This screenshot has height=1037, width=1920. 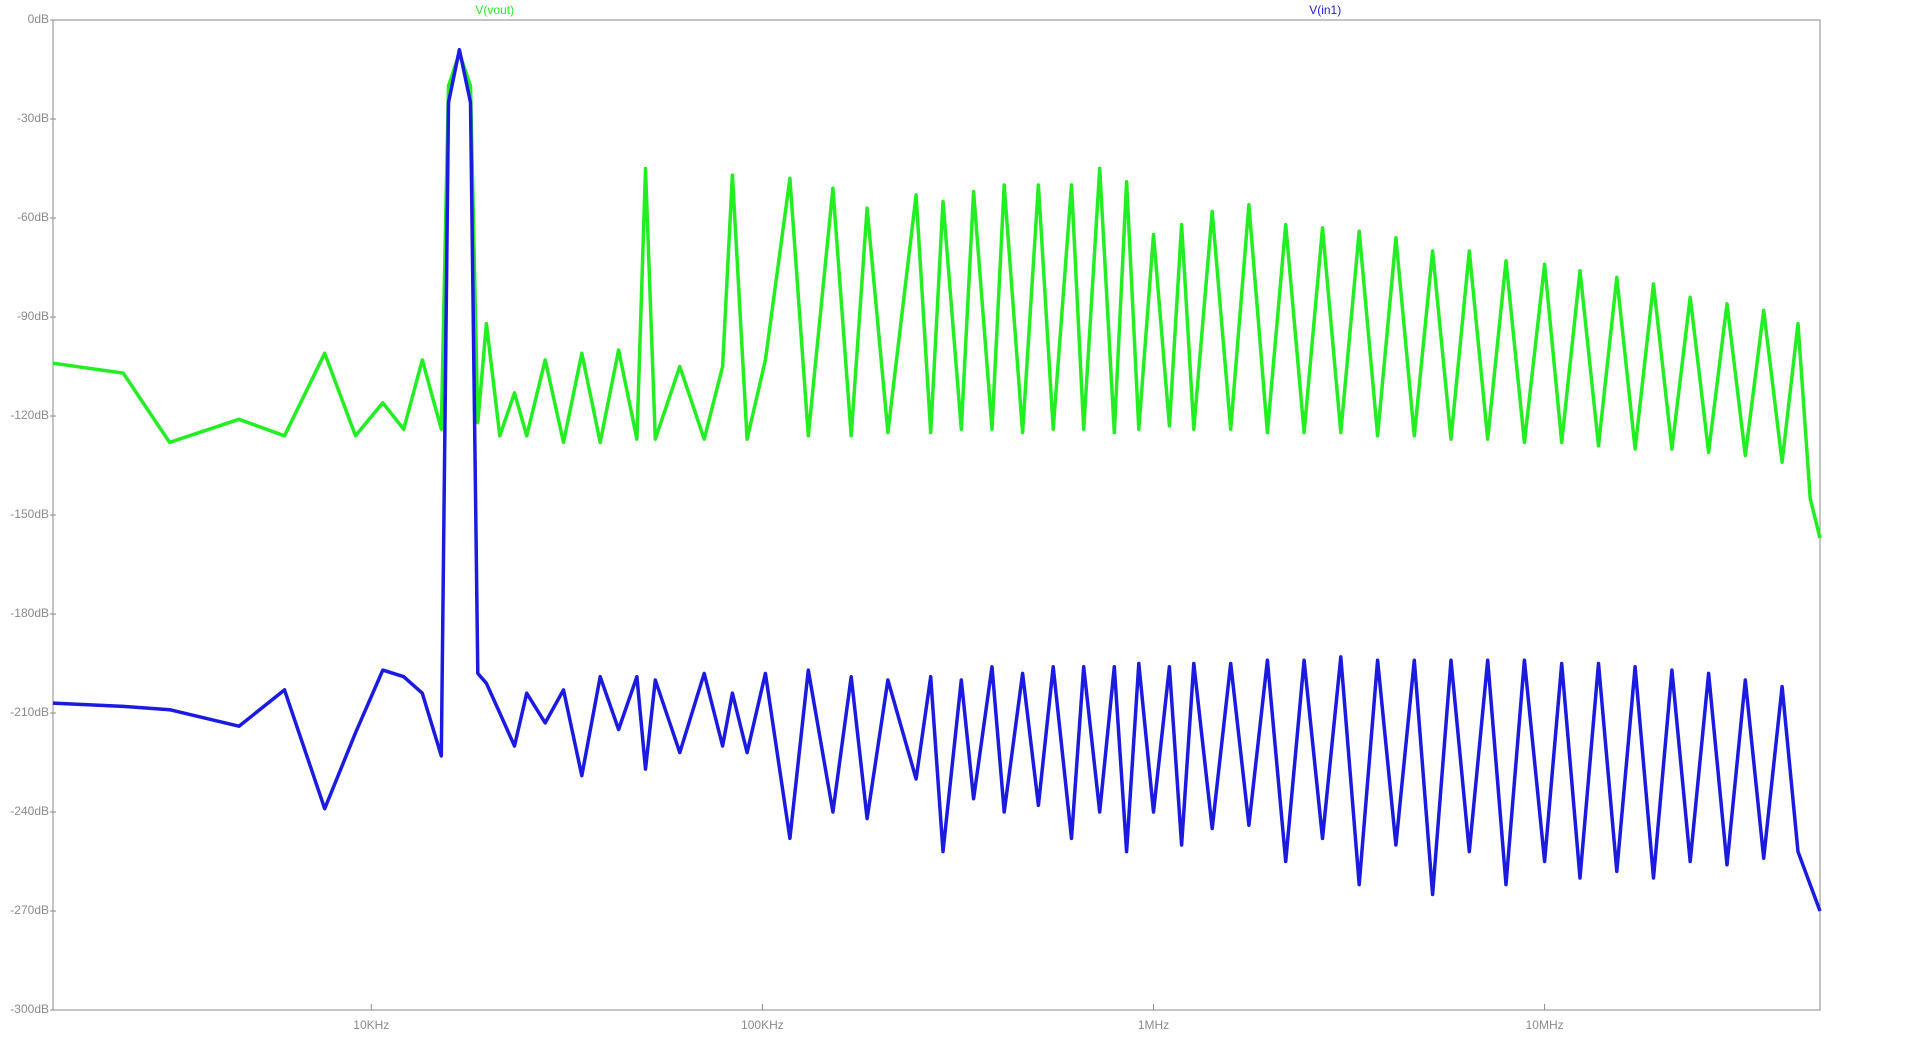 I want to click on y-tick-label: -270dB, so click(x=29, y=910).